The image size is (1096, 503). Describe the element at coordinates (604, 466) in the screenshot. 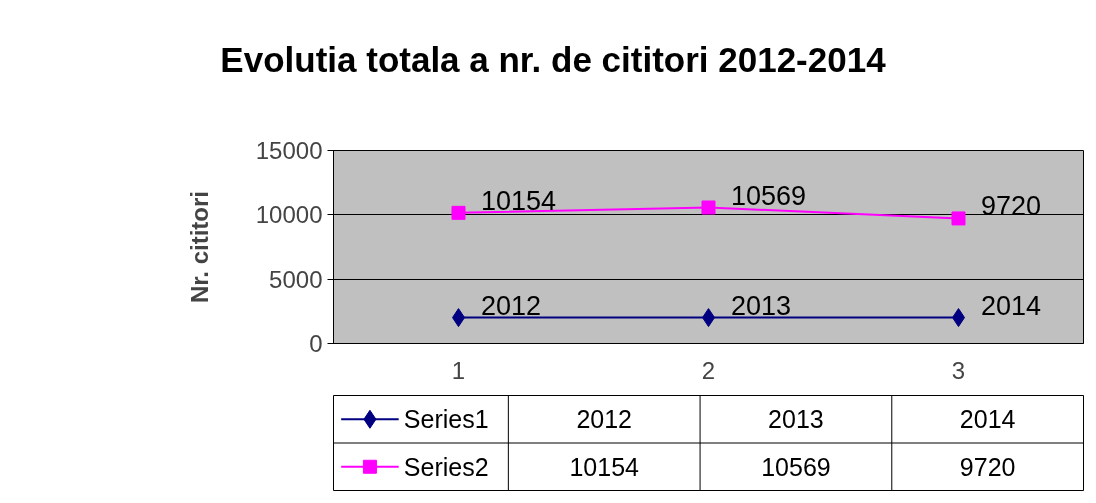

I see `text: 10154` at that location.